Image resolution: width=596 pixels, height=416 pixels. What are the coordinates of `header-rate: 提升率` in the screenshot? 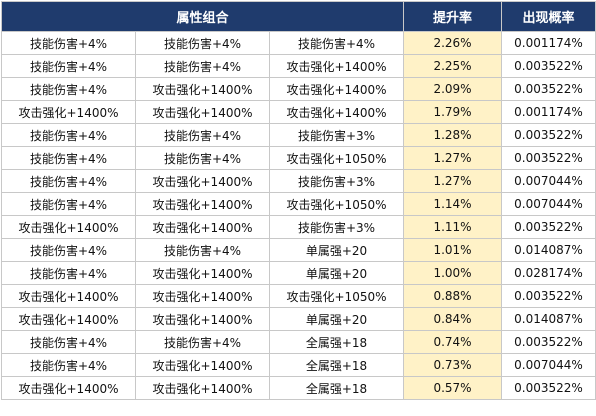 It's located at (452, 16).